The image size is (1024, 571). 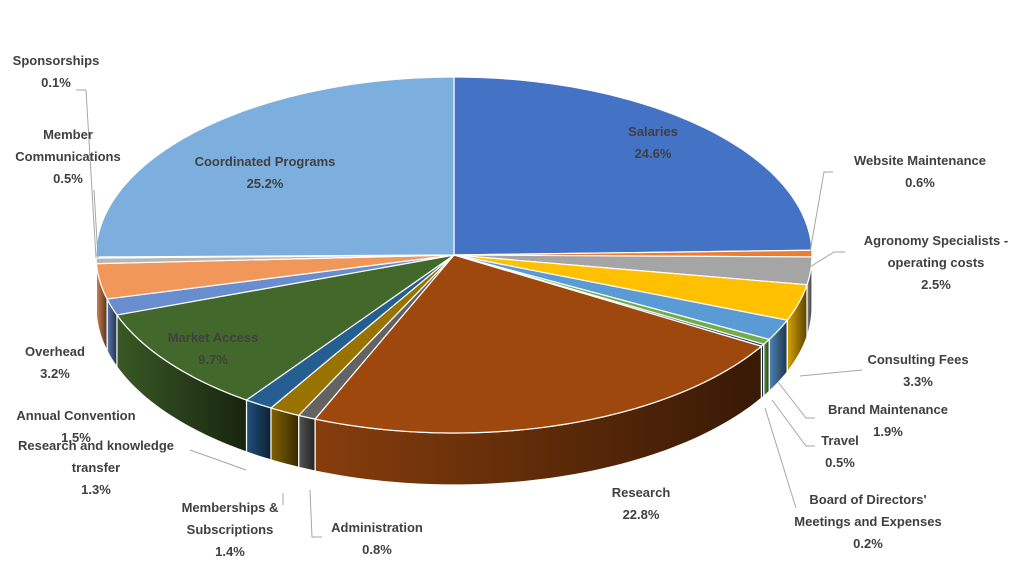 What do you see at coordinates (917, 370) in the screenshot?
I see `data-label-consulting-fees: Consulting Fees 3.3%` at bounding box center [917, 370].